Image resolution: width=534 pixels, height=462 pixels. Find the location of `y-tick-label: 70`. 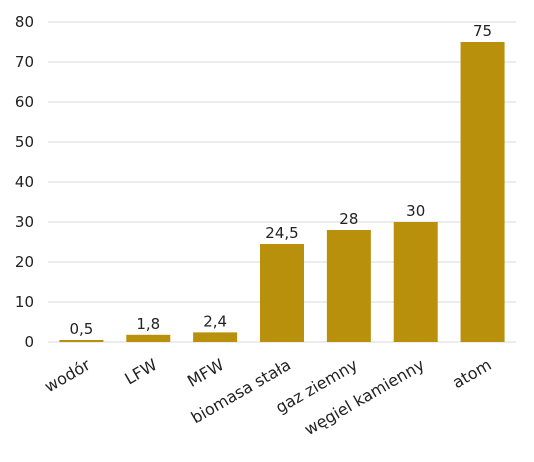

y-tick-label: 70 is located at coordinates (24, 62).